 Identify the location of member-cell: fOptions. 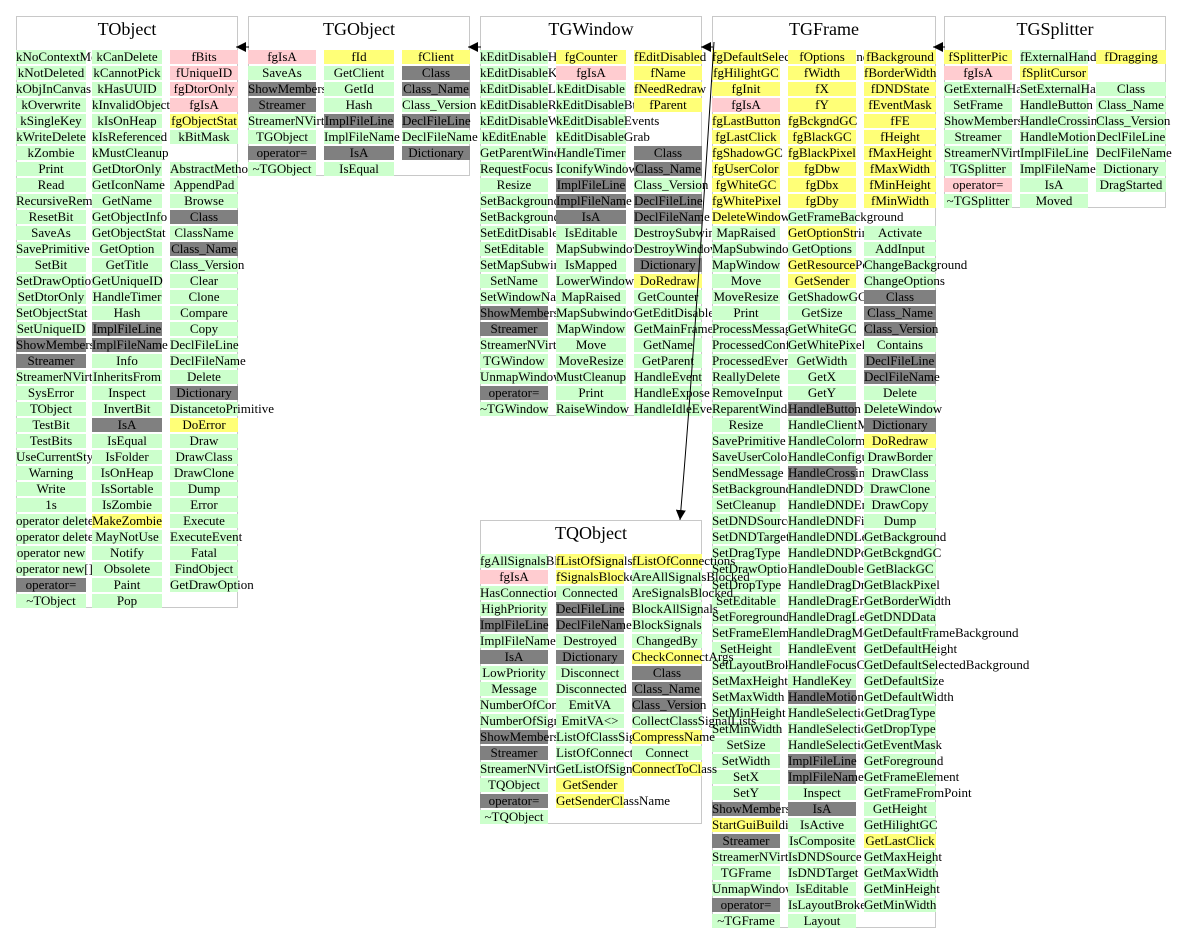
(822, 57).